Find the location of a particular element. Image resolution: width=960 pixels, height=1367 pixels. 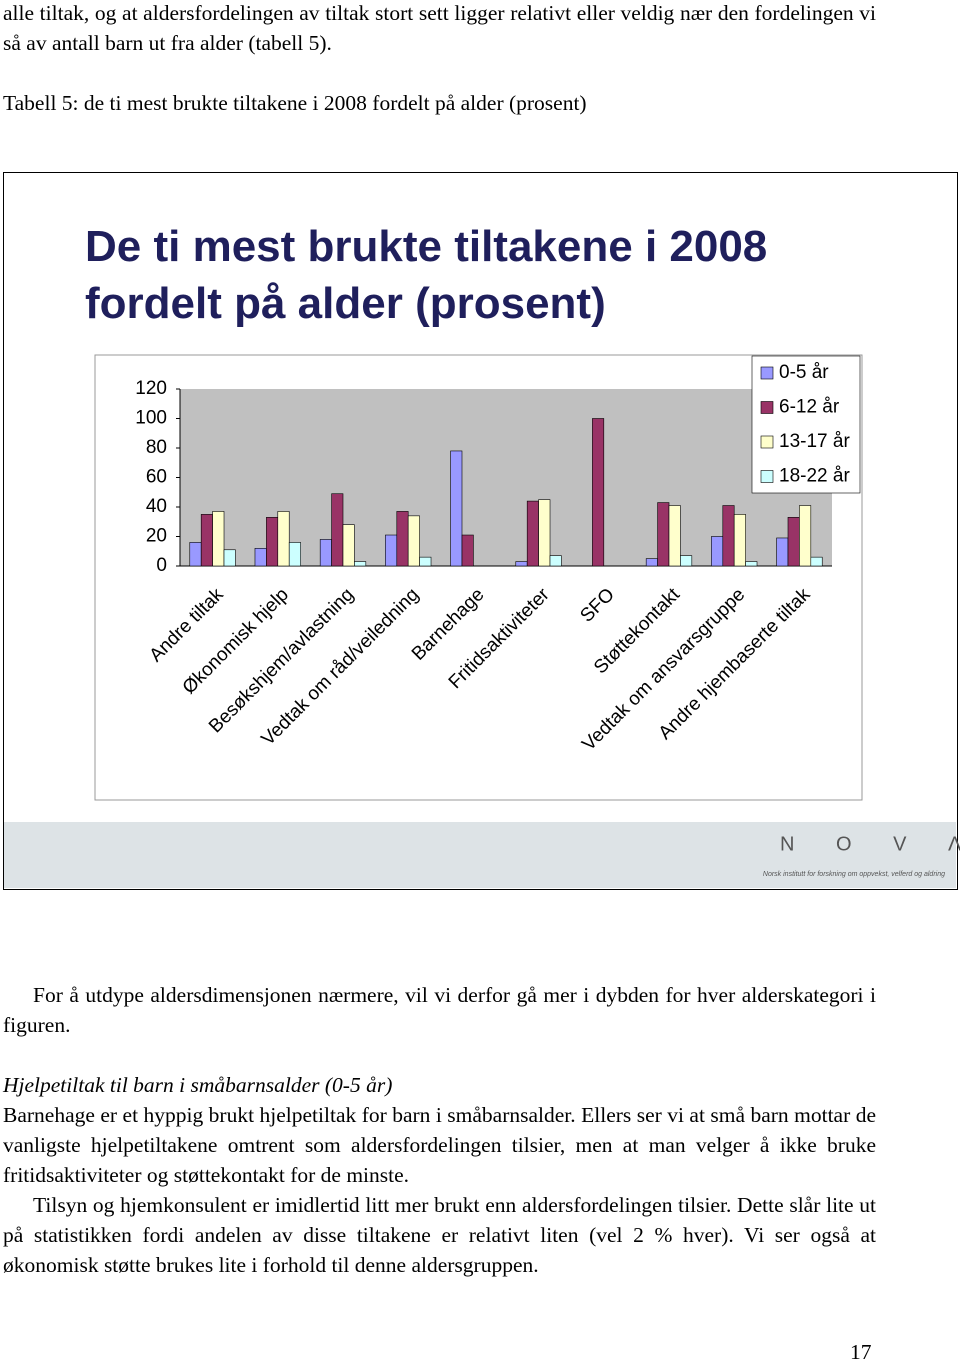

y-tick-label: 100 is located at coordinates (151, 418).